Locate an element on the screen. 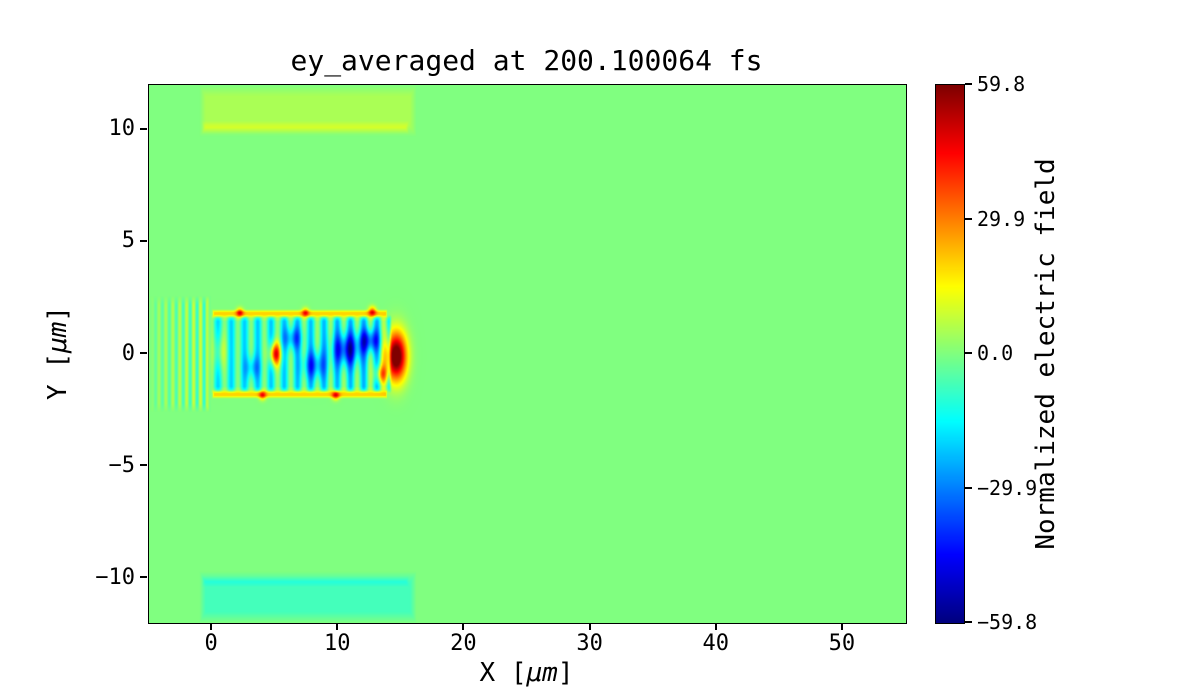 The height and width of the screenshot is (700, 1200). y-tick: −5 is located at coordinates (73, 465).